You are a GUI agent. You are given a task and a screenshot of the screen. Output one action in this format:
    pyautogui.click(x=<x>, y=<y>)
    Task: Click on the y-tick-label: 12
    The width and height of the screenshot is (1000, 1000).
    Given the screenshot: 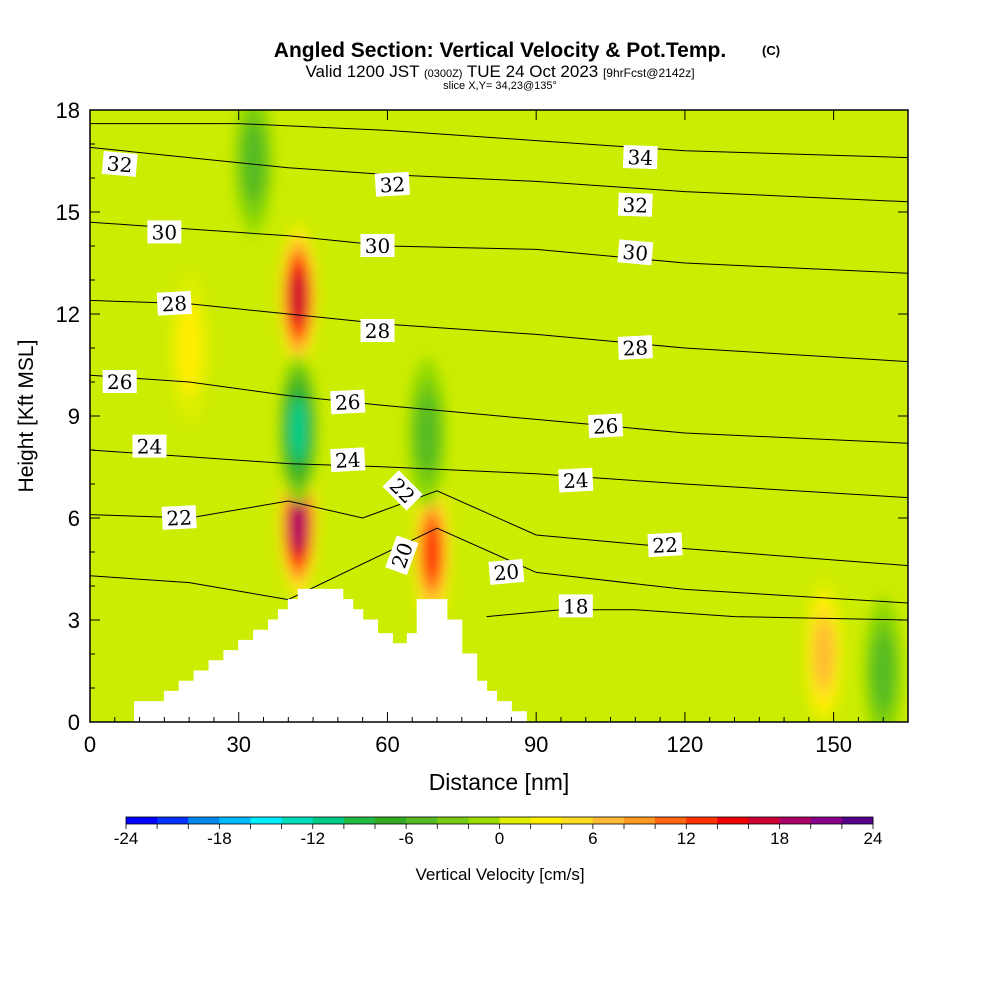 What is the action you would take?
    pyautogui.click(x=68, y=314)
    